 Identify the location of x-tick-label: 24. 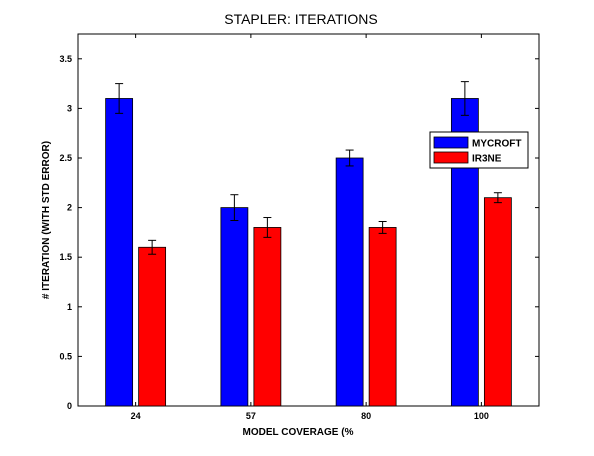
(136, 416).